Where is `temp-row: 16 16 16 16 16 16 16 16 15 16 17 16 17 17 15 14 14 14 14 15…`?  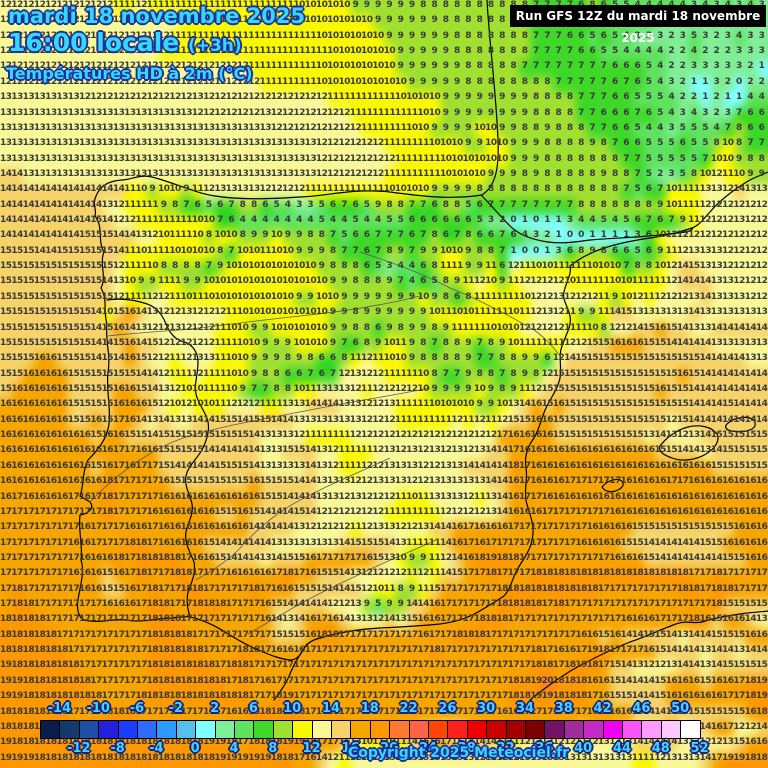 temp-row: 16 16 16 16 16 16 16 16 15 16 17 16 17 17 15 14 14 14 14 15… is located at coordinates (384, 466).